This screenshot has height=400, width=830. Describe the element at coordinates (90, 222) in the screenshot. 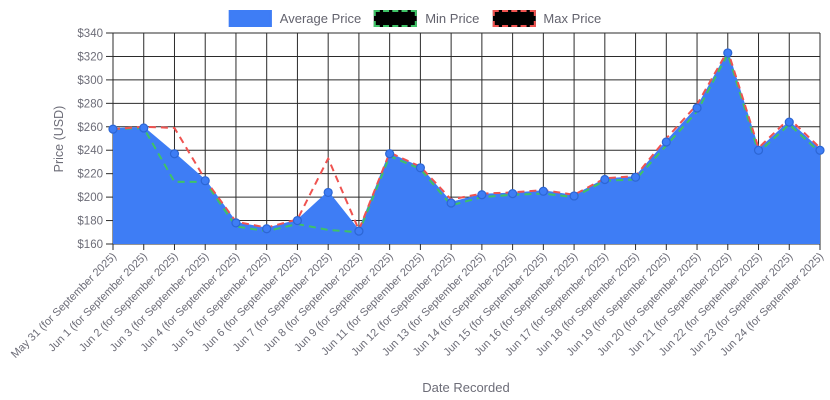

I see `y-axis-tick-label: $180` at that location.